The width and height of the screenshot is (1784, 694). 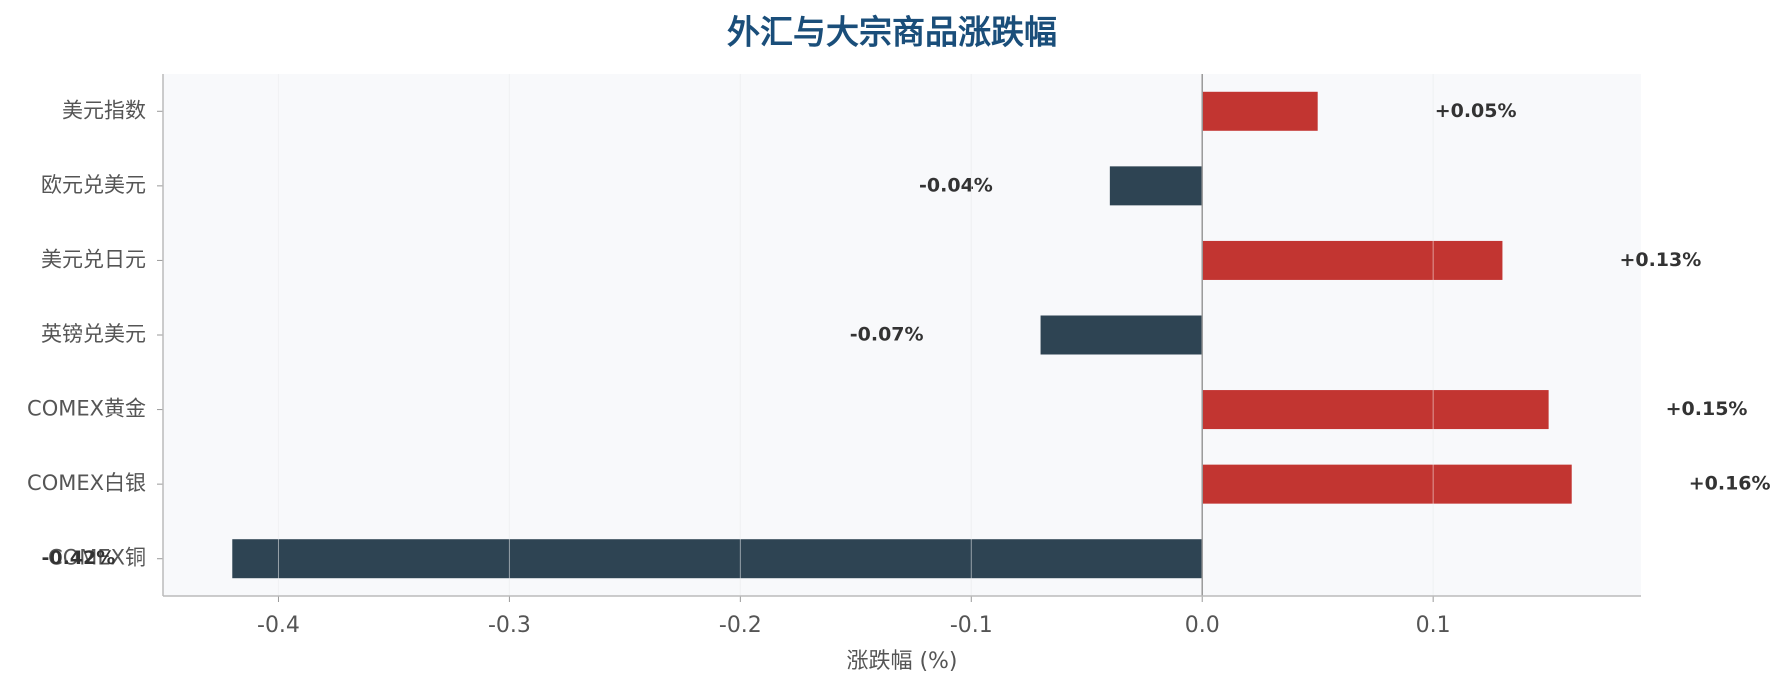 I want to click on y-tick-label: COMEX铜, so click(x=97, y=558).